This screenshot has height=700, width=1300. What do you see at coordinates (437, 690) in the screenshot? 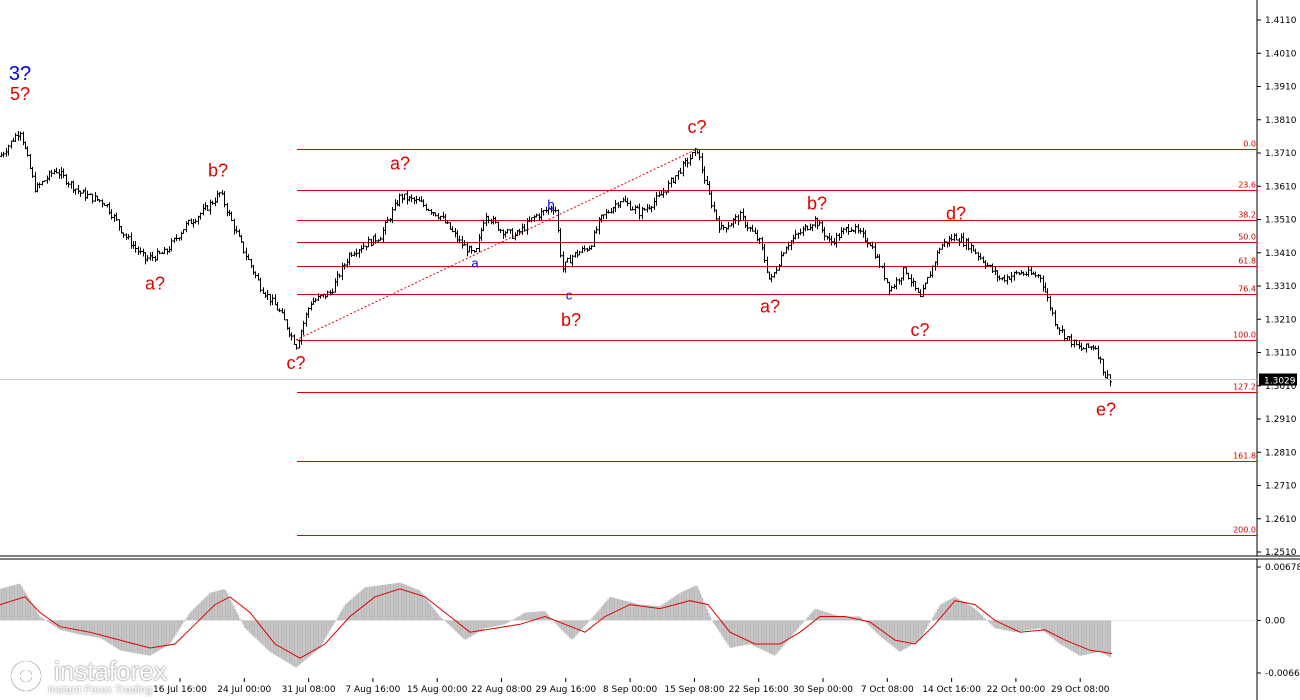
I see `time-tick-label: 15 Aug 00:00` at bounding box center [437, 690].